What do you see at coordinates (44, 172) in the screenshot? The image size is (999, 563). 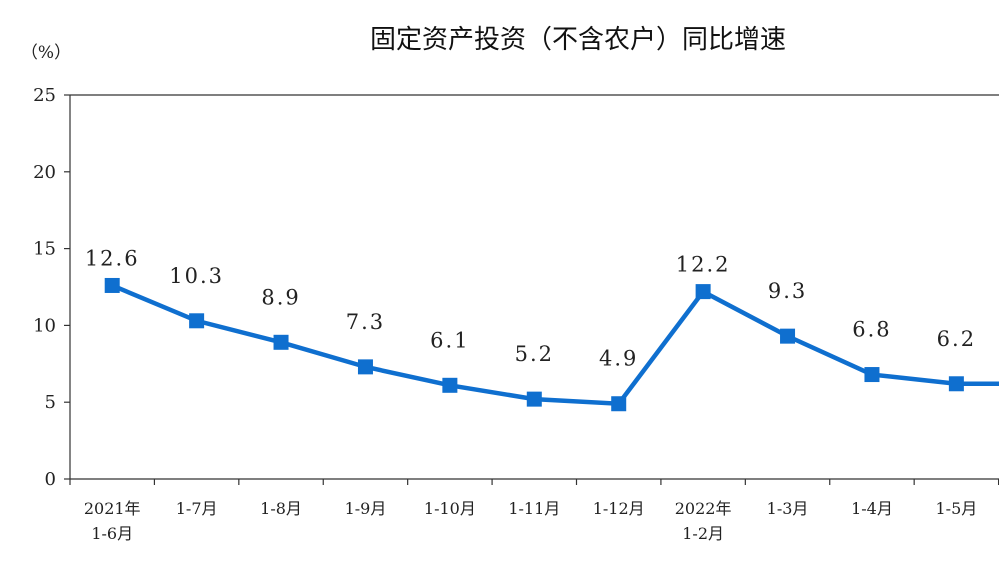 I see `y-tick-label: 20` at bounding box center [44, 172].